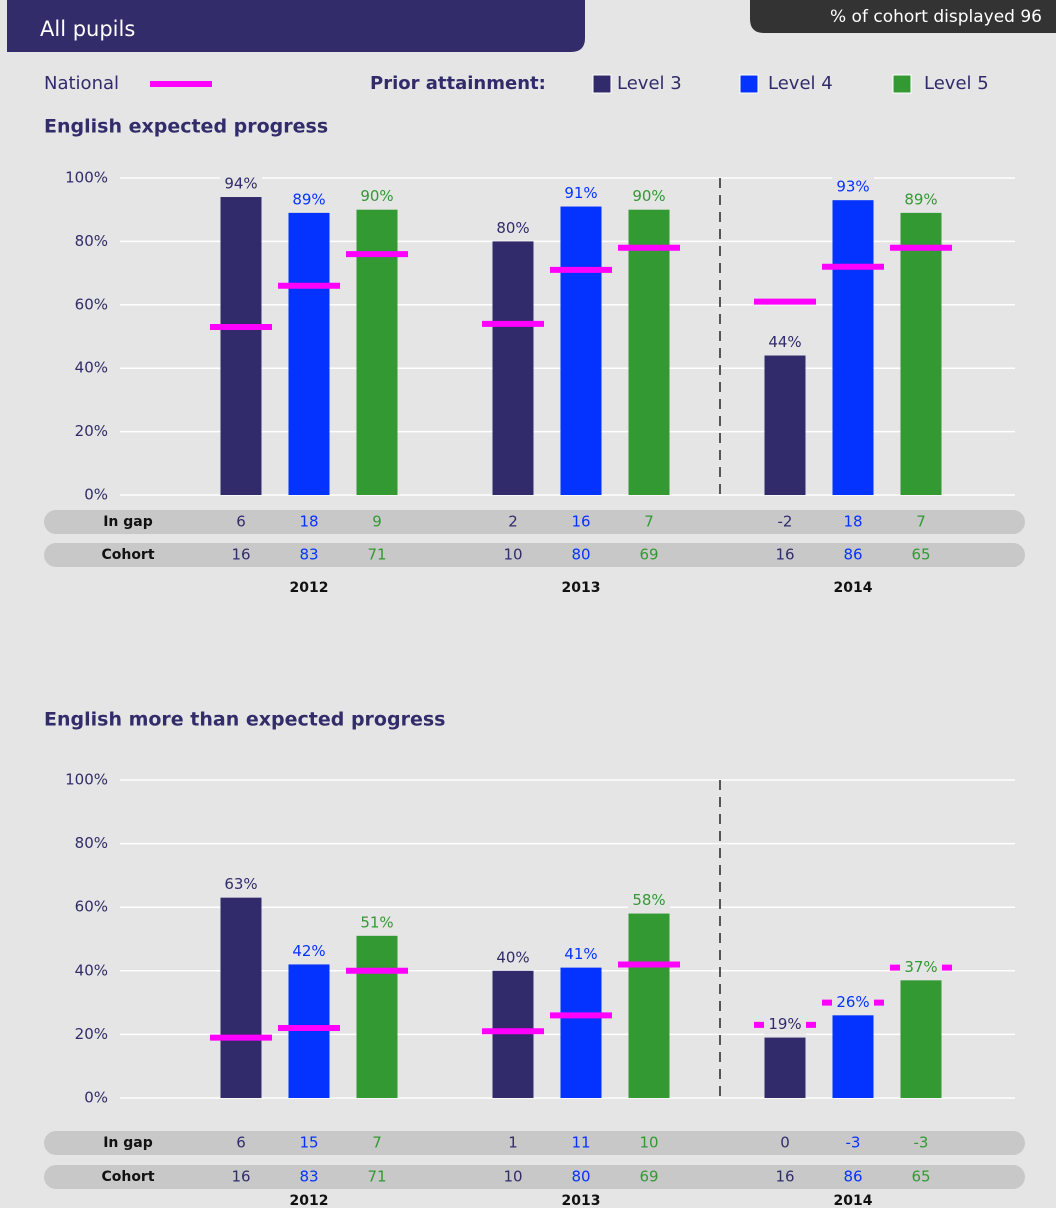  What do you see at coordinates (91, 304) in the screenshot?
I see `y-tick-label: 60%` at bounding box center [91, 304].